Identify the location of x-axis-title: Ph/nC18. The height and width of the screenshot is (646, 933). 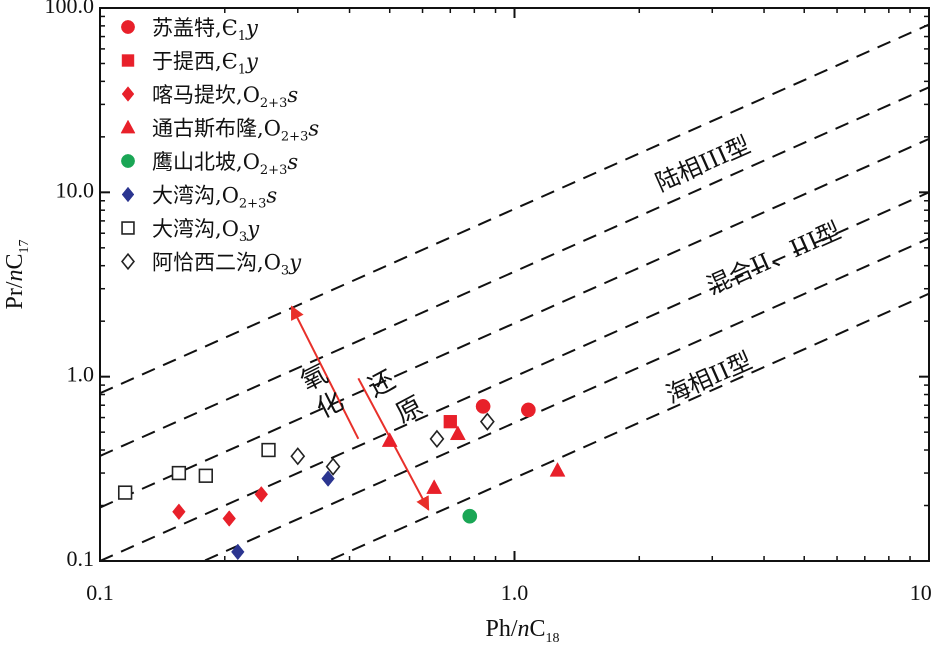
(522, 631).